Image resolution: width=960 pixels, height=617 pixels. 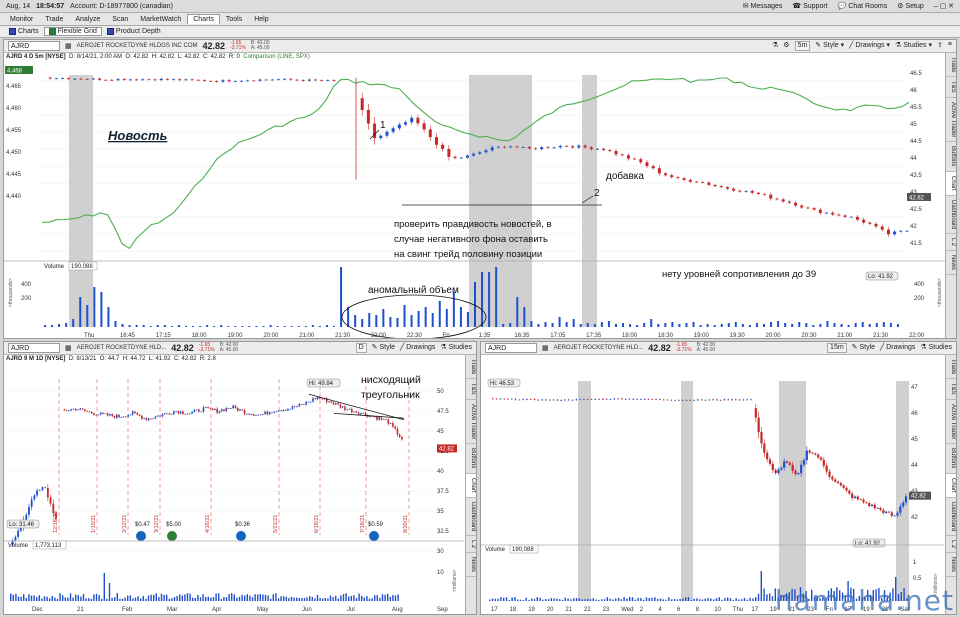 I want to click on flask-icon: ⚗, so click(x=775, y=45).